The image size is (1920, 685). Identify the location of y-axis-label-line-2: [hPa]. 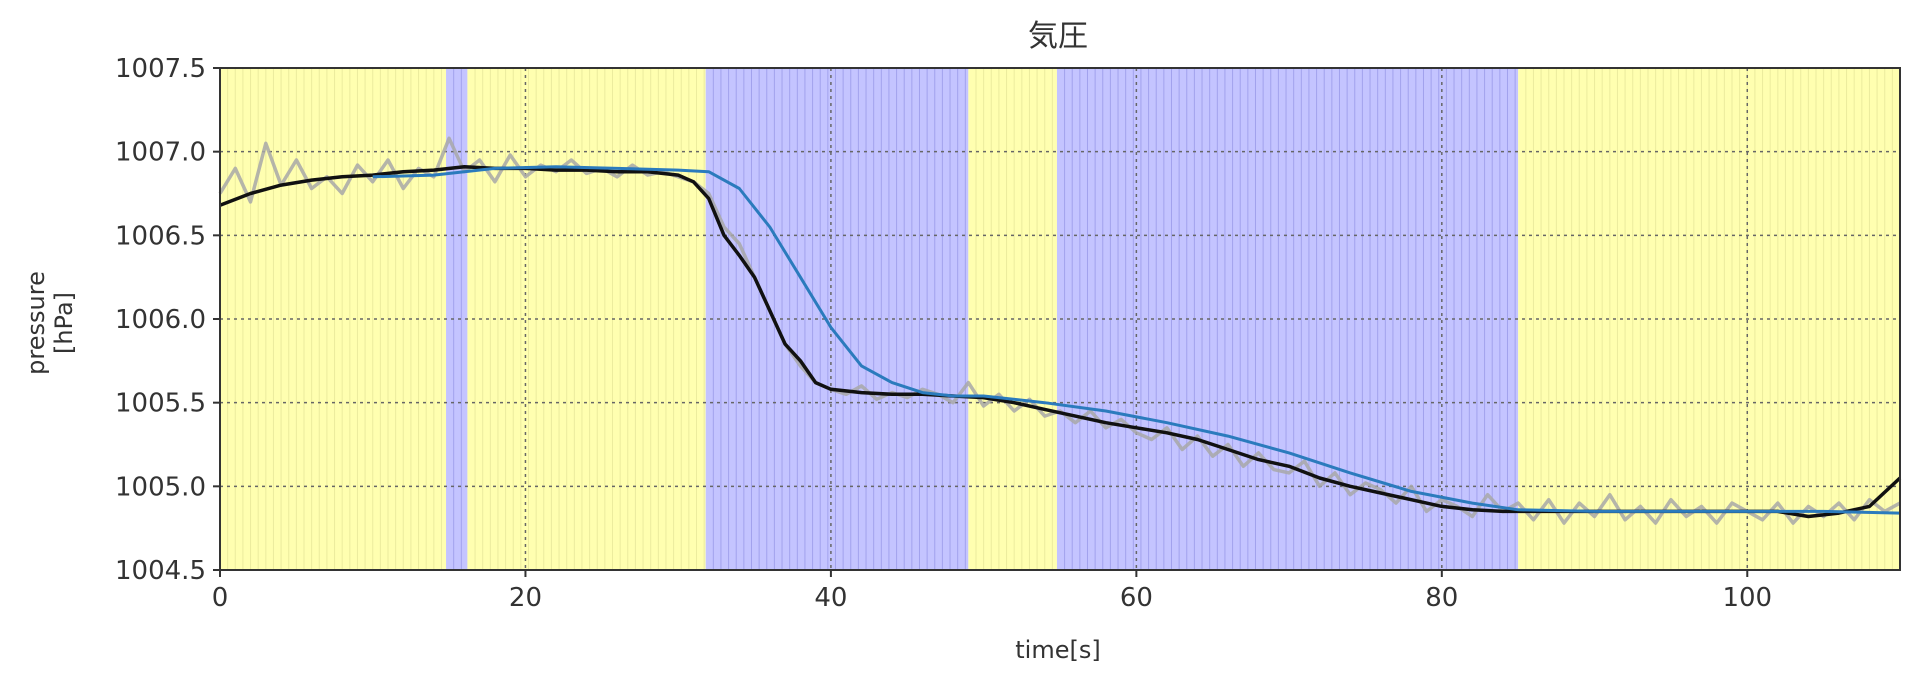
(64, 323).